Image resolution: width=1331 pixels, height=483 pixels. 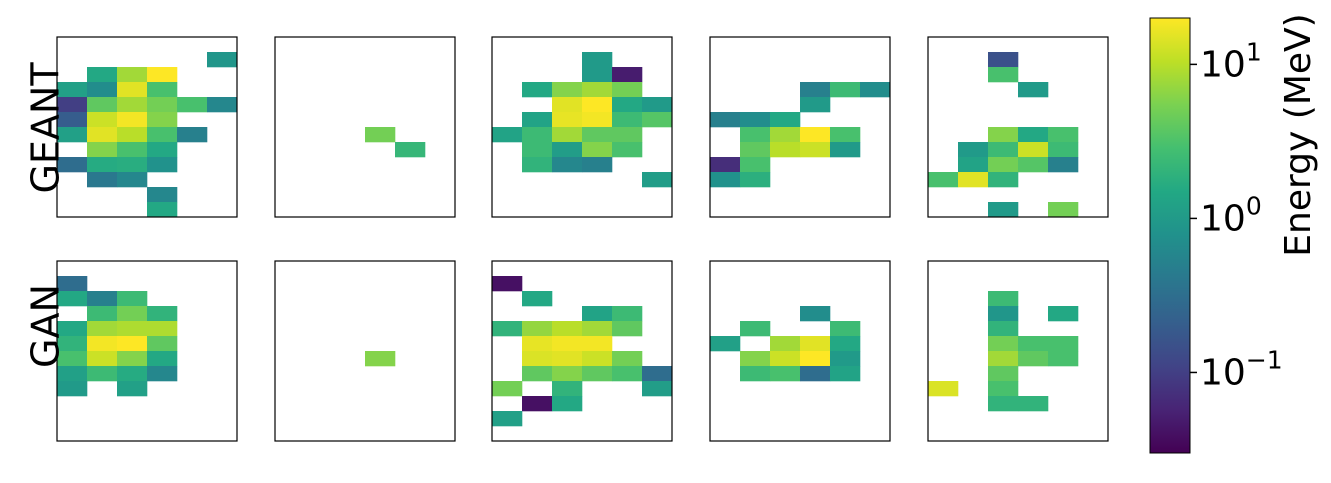 I want to click on colorbar-gradient, so click(x=1170, y=235).